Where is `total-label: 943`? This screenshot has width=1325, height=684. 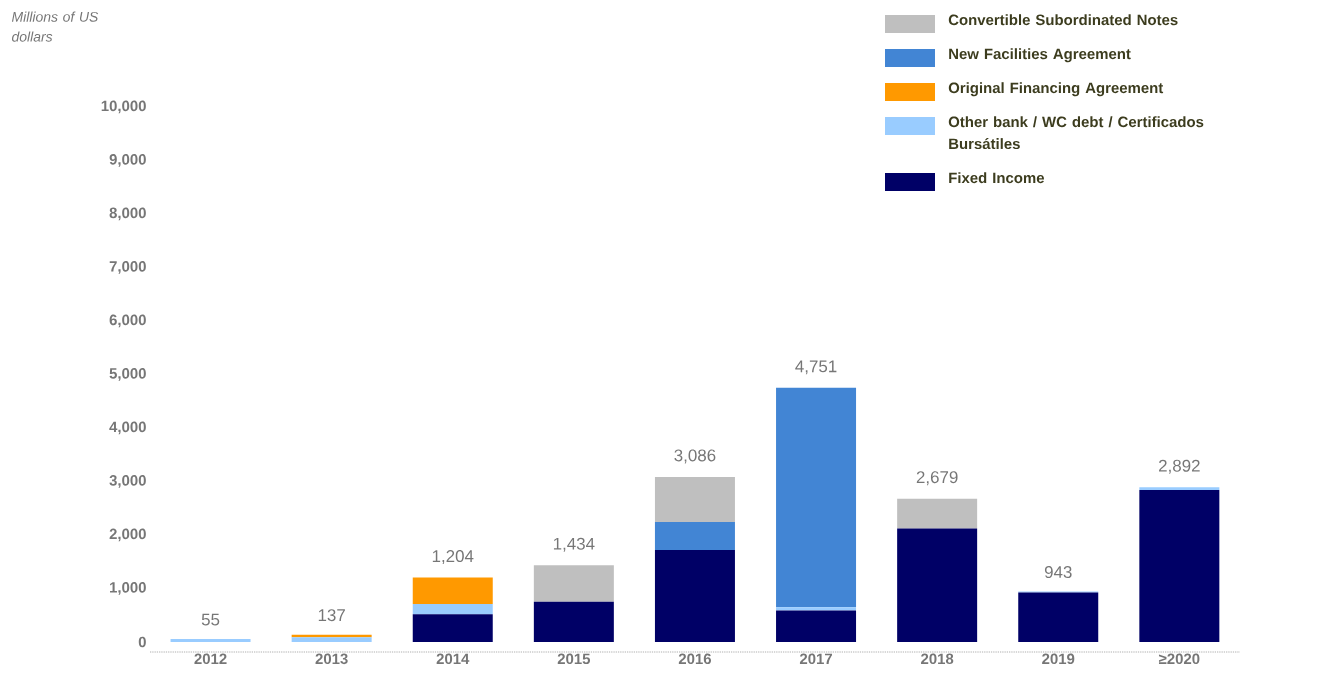 total-label: 943 is located at coordinates (1058, 572).